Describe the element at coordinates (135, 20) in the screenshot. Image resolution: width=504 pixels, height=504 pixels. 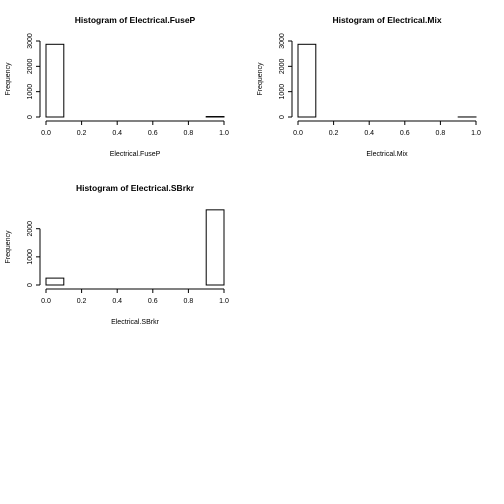
I see `chart-title: Histogram of Electrical.FuseP` at that location.